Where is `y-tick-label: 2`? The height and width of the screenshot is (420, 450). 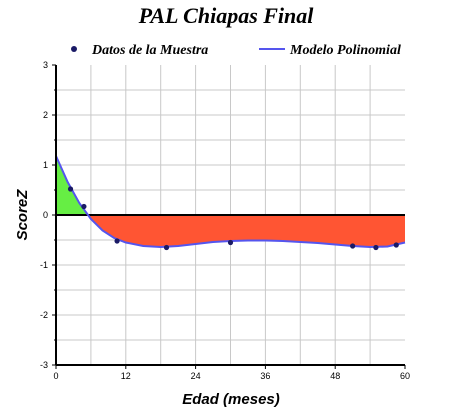
y-tick-label: 2 is located at coordinates (45, 115).